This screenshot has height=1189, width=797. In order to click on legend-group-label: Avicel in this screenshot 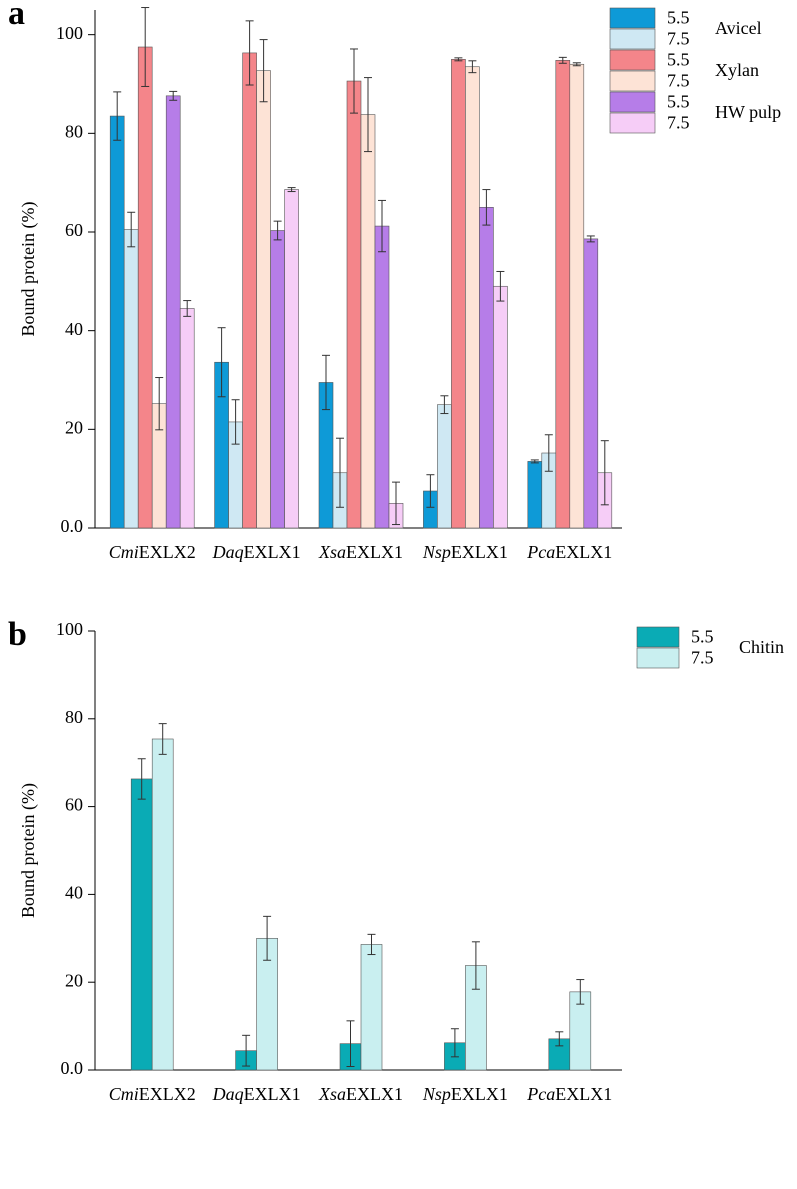, I will do `click(738, 28)`.